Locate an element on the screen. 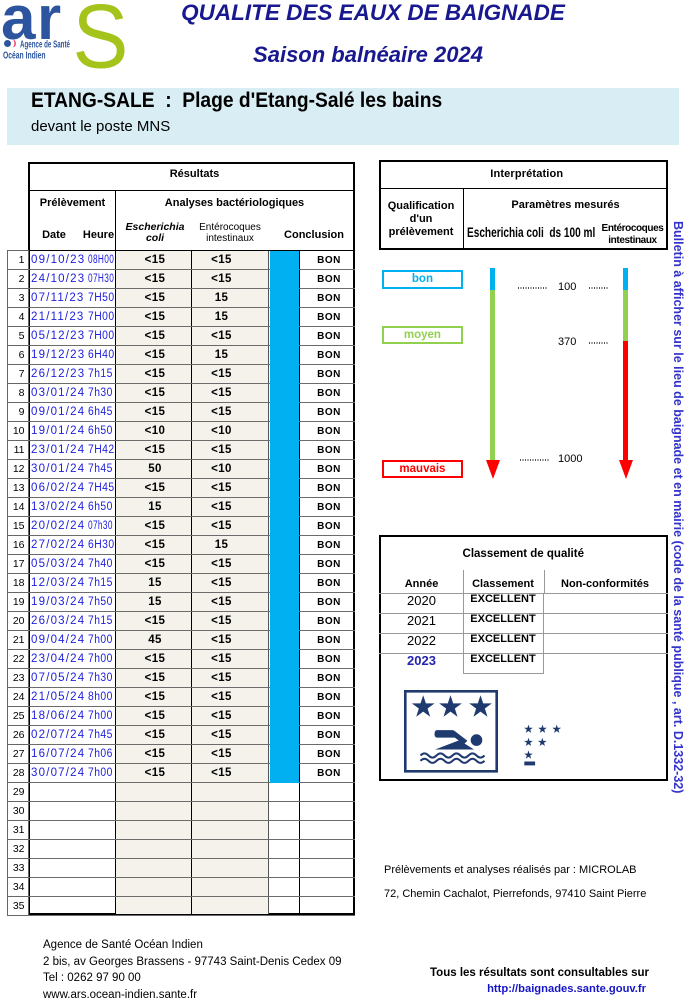 The image size is (693, 1000). svg-text: ar is located at coordinates (32, 26).